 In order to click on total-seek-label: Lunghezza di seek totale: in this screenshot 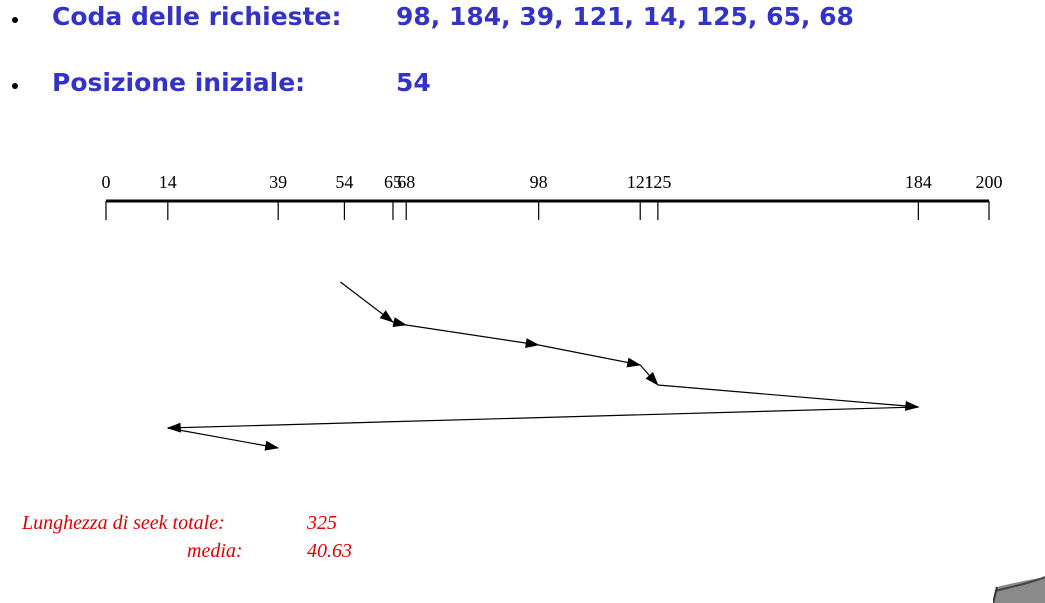, I will do `click(123, 523)`.